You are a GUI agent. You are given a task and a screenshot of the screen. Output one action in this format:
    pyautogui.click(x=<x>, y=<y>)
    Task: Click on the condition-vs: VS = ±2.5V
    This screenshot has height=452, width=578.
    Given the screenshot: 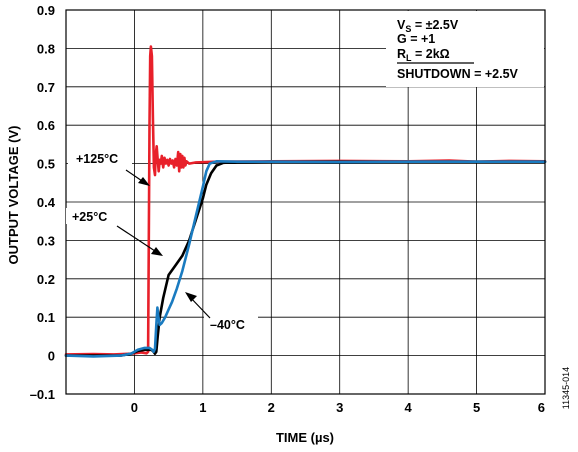 What is the action you would take?
    pyautogui.click(x=428, y=26)
    